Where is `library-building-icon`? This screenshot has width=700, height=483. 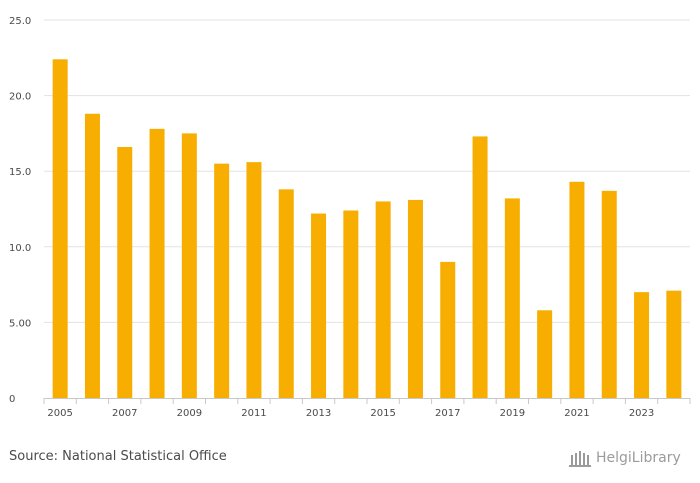
library-building-icon is located at coordinates (580, 459).